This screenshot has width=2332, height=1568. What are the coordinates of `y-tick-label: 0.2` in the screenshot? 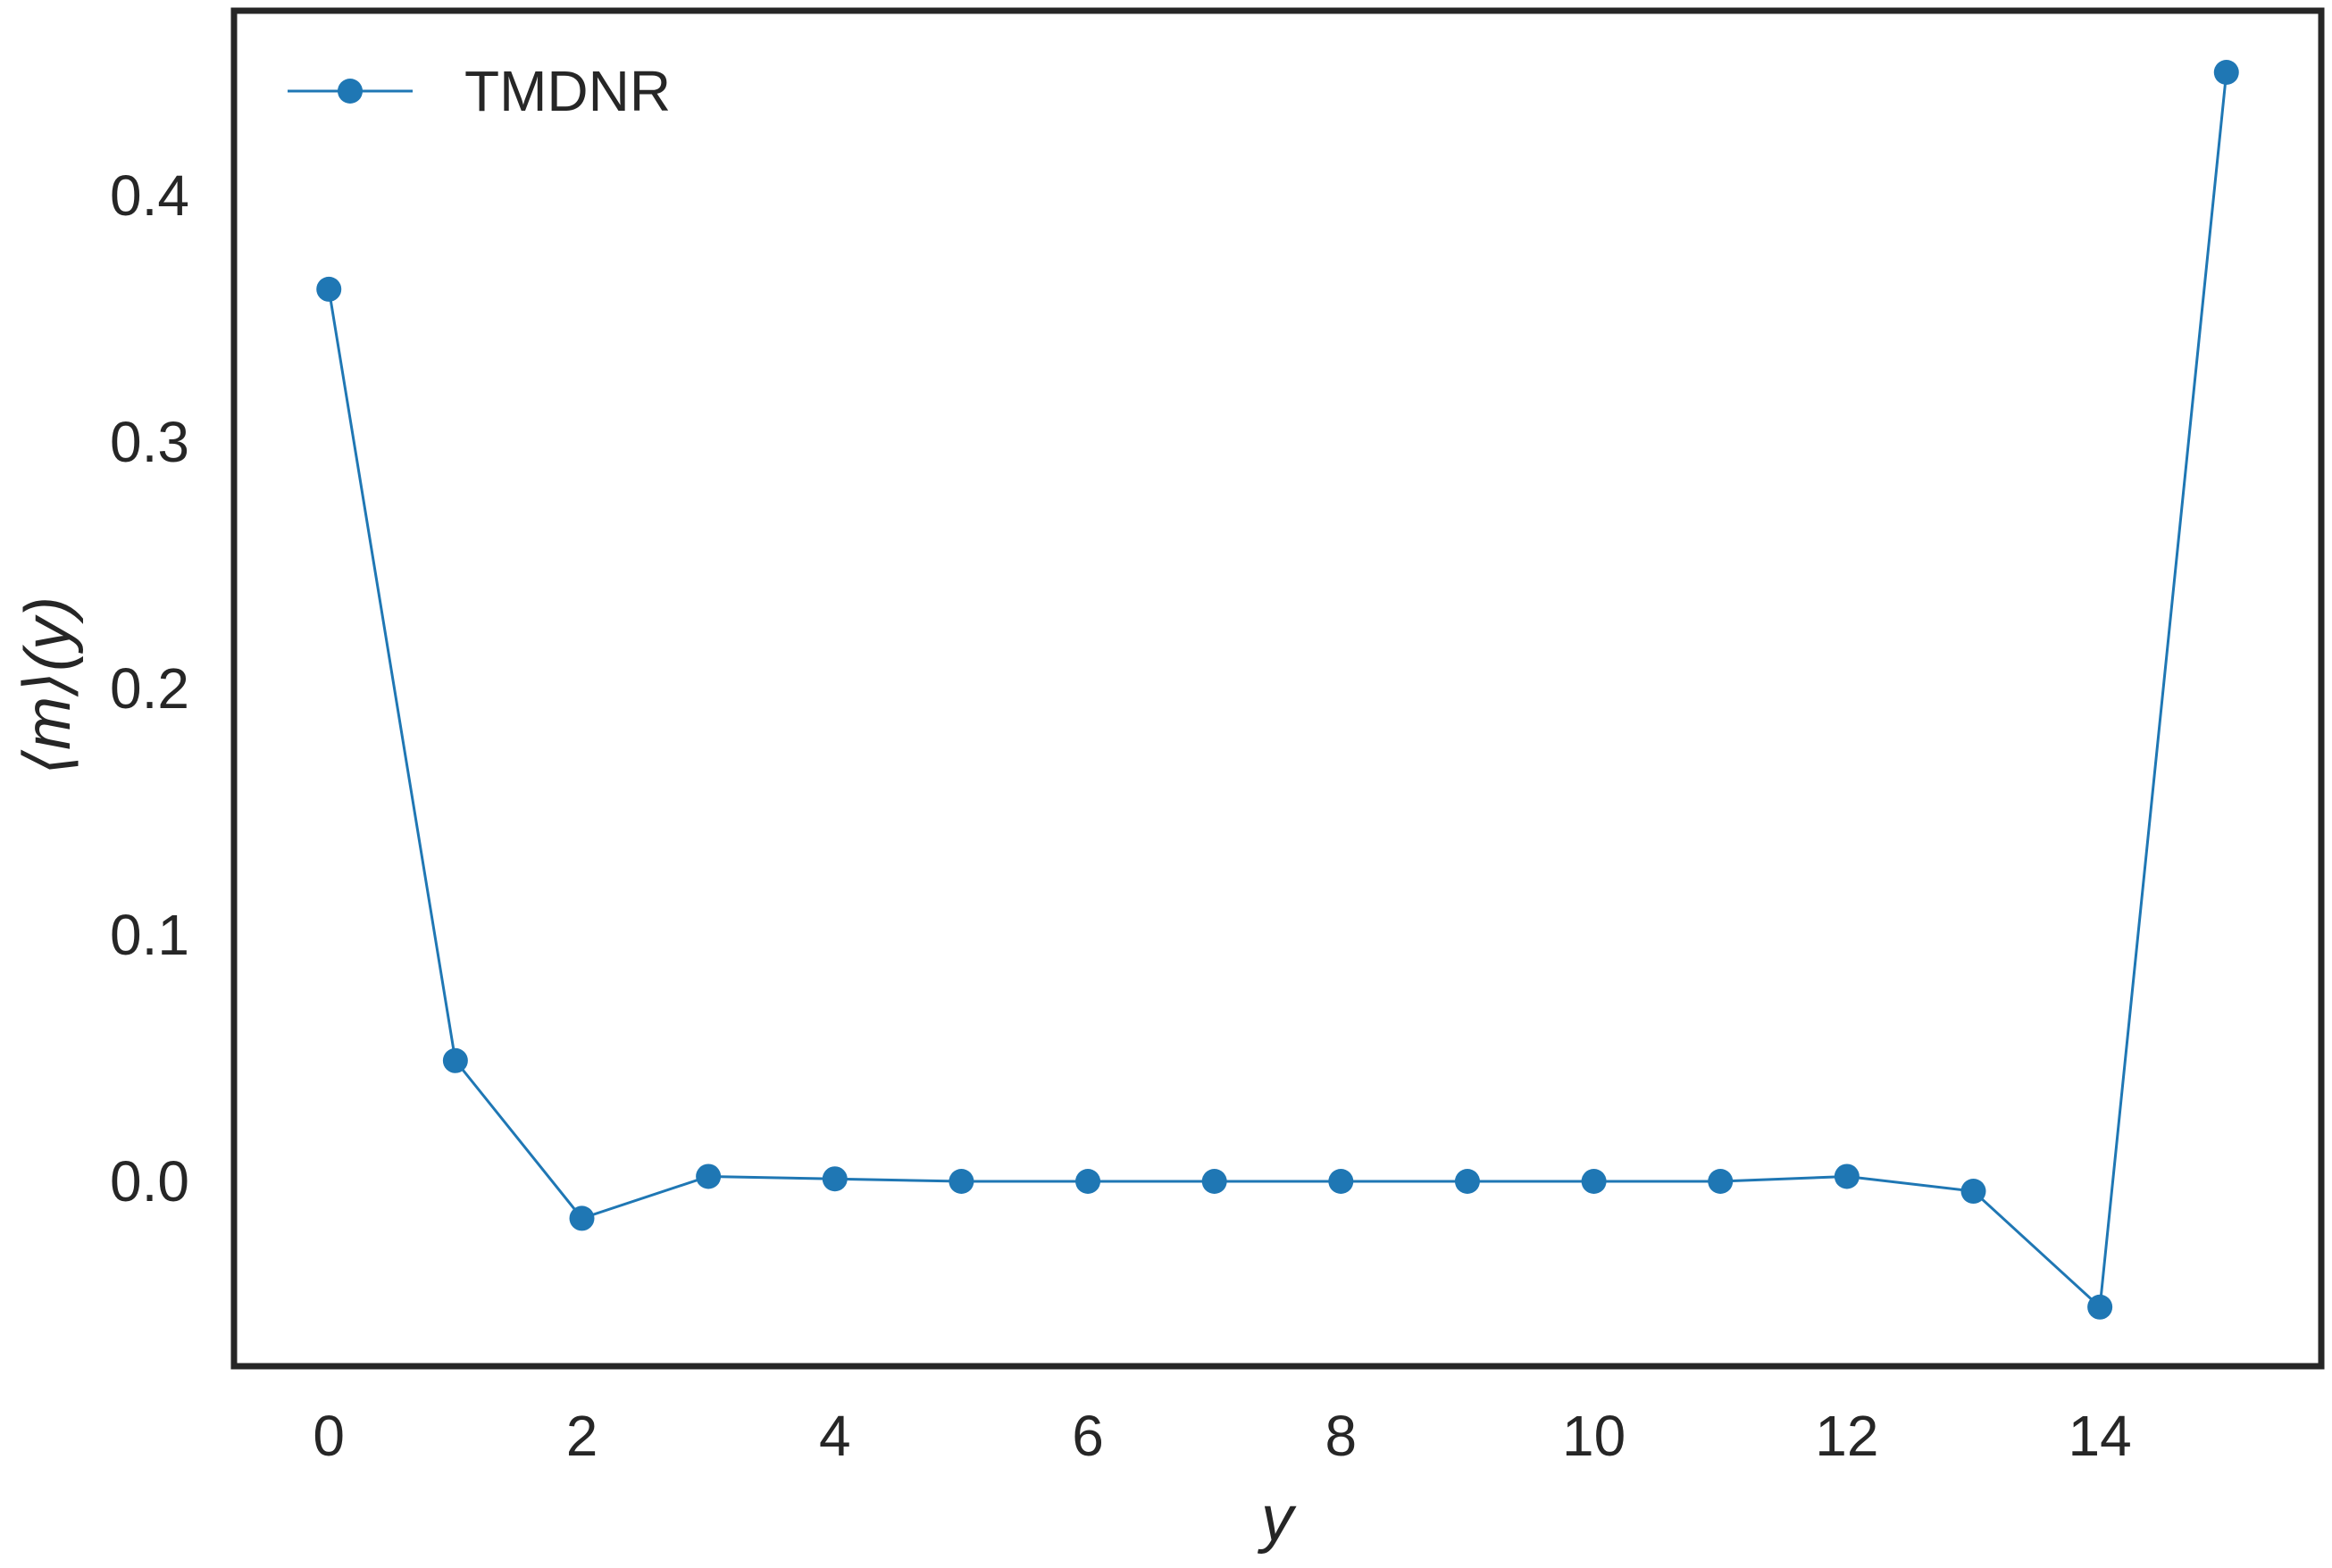 It's located at (149, 689).